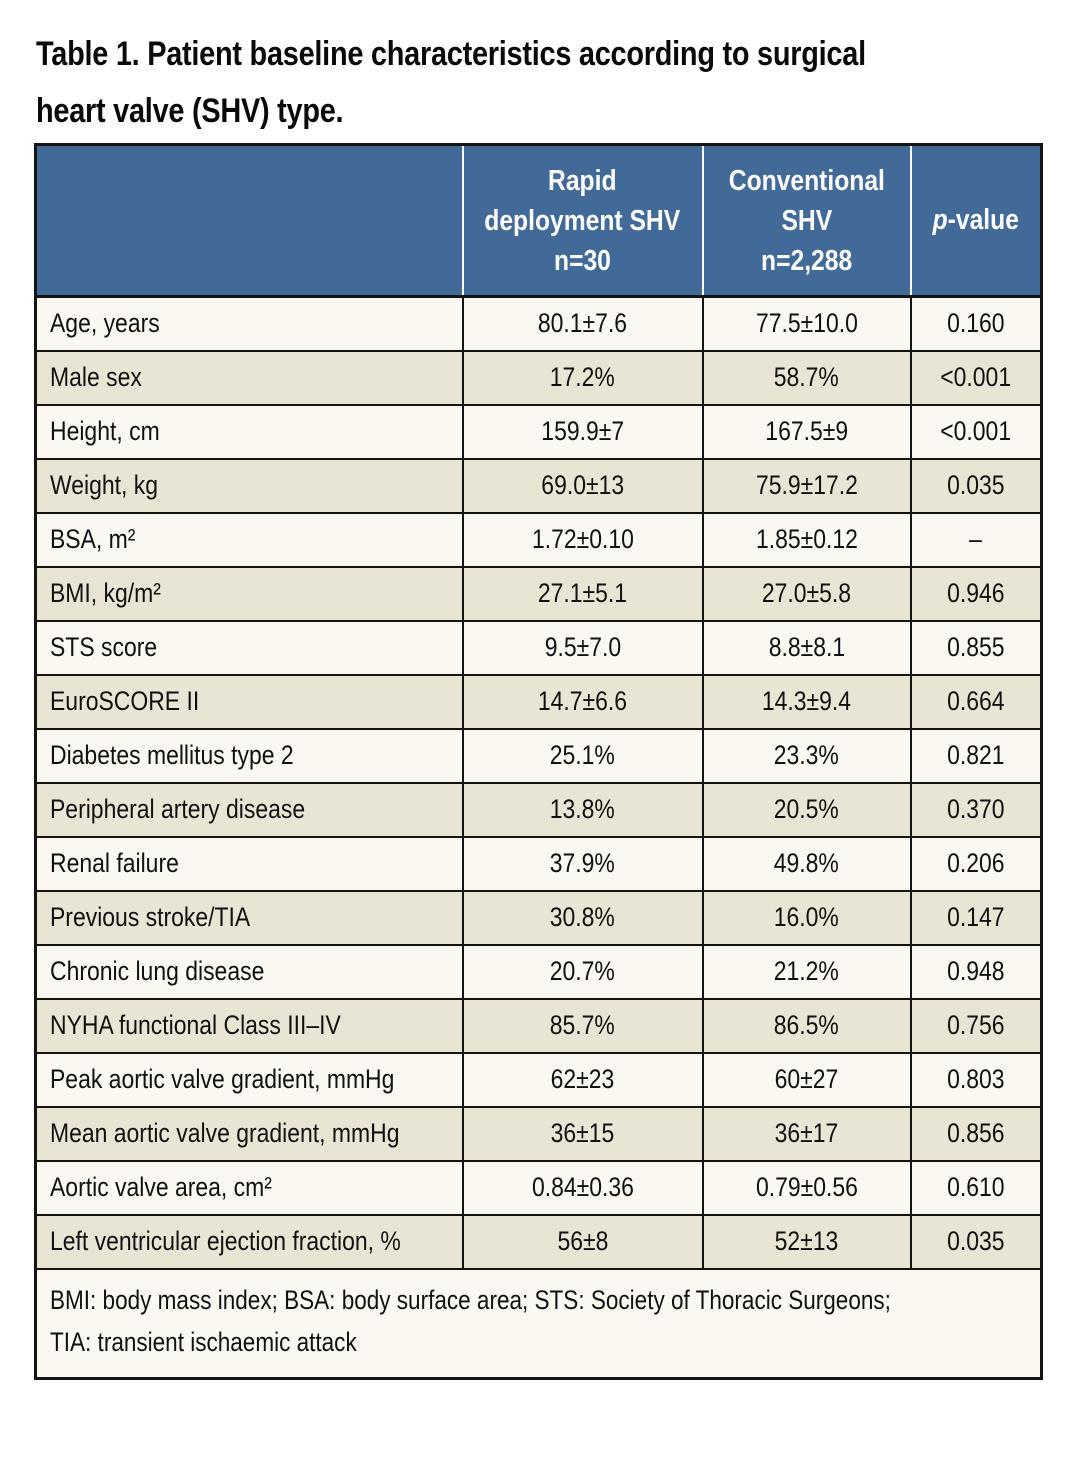 The width and height of the screenshot is (1072, 1462). I want to click on row-label: Male sex, so click(249, 377).